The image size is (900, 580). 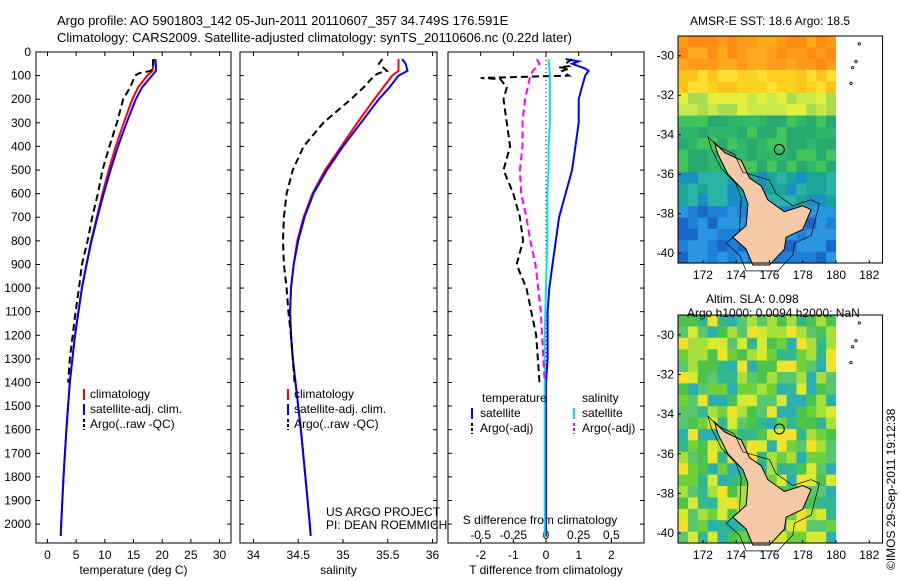 I want to click on depth-tick-label: 300, so click(x=21, y=123).